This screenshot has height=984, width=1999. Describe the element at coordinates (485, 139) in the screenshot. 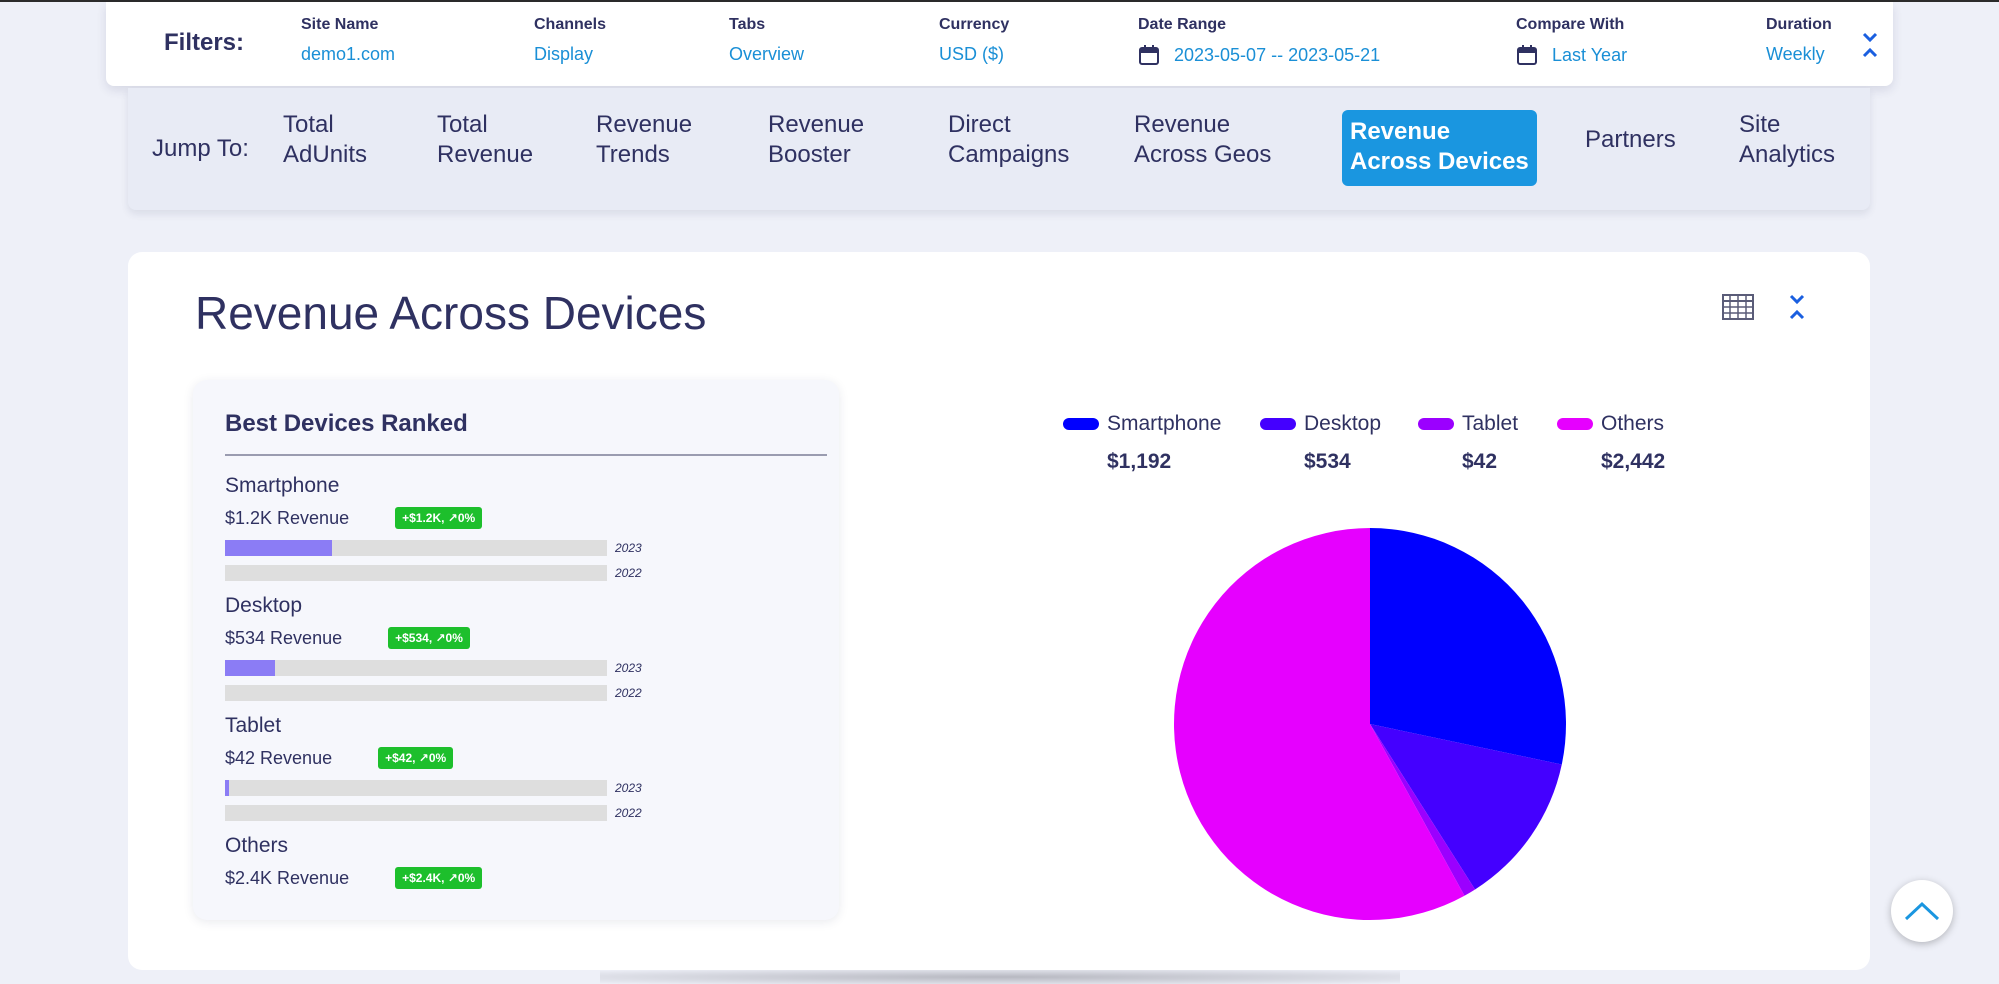

I see `jump-total-revenue: Total Revenue` at that location.